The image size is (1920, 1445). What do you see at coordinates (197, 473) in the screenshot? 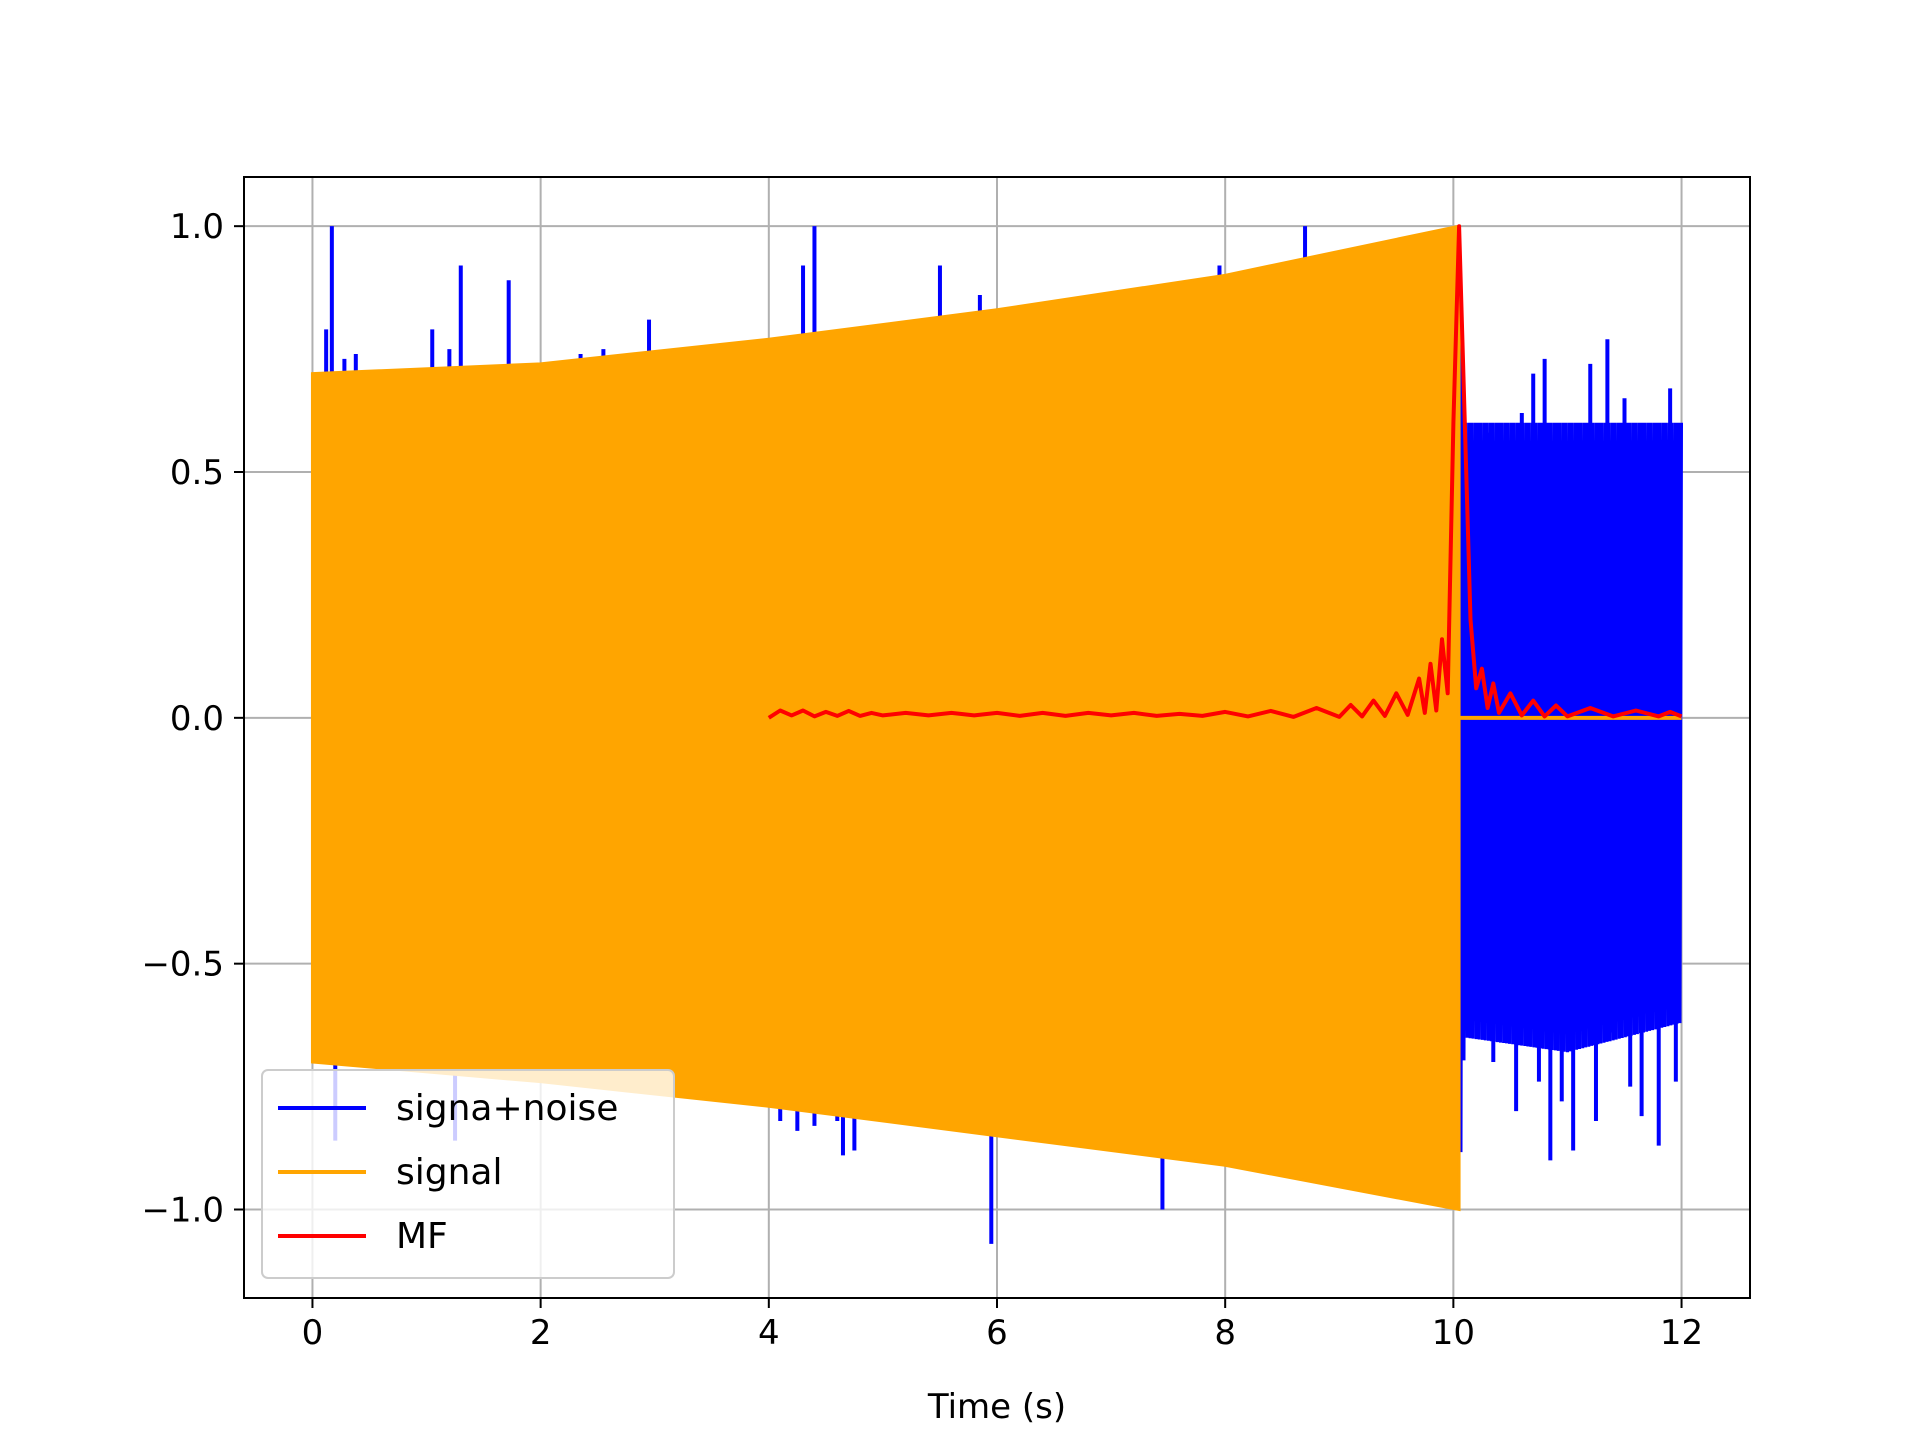
I see `y-tick-label: 0.5` at bounding box center [197, 473].